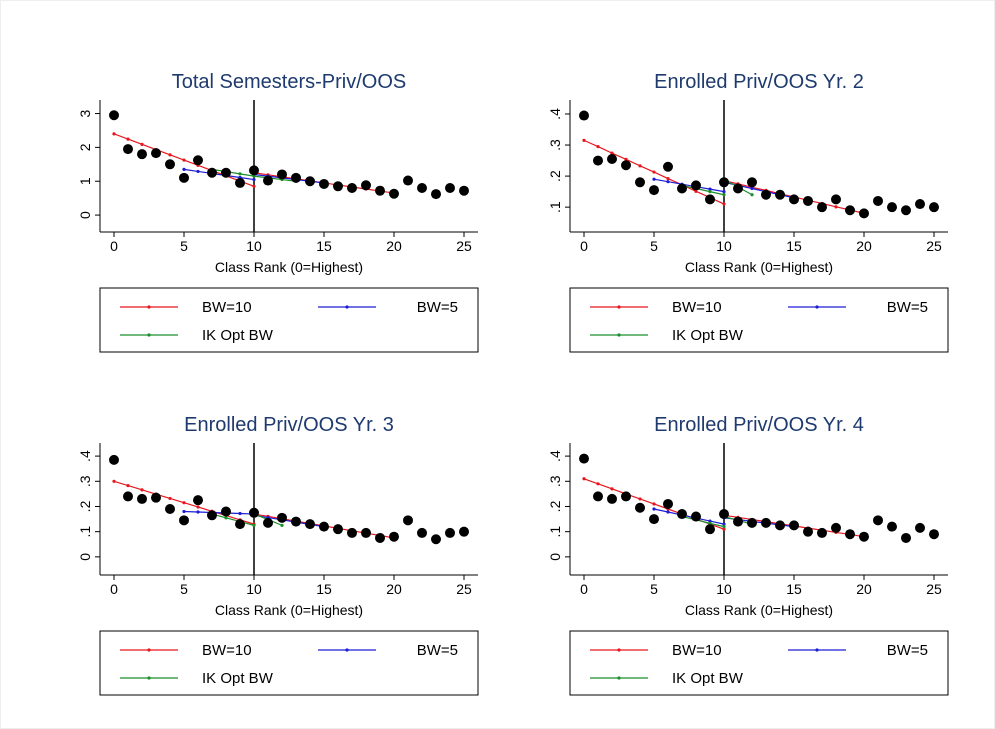 The image size is (995, 729). What do you see at coordinates (907, 307) in the screenshot?
I see `legend-label: BW=5` at bounding box center [907, 307].